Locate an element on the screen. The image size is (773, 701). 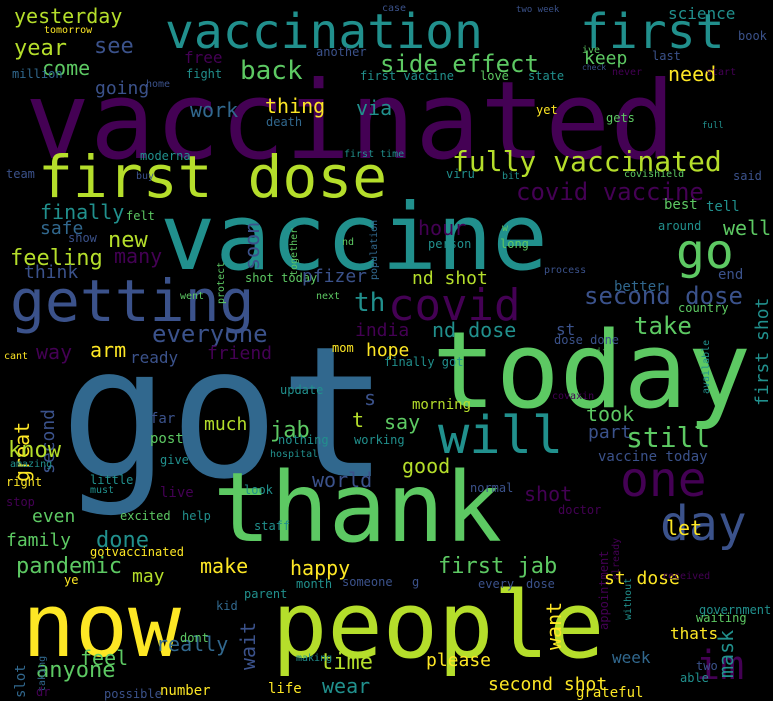
word-cloud-word: feel is located at coordinates (104, 658).